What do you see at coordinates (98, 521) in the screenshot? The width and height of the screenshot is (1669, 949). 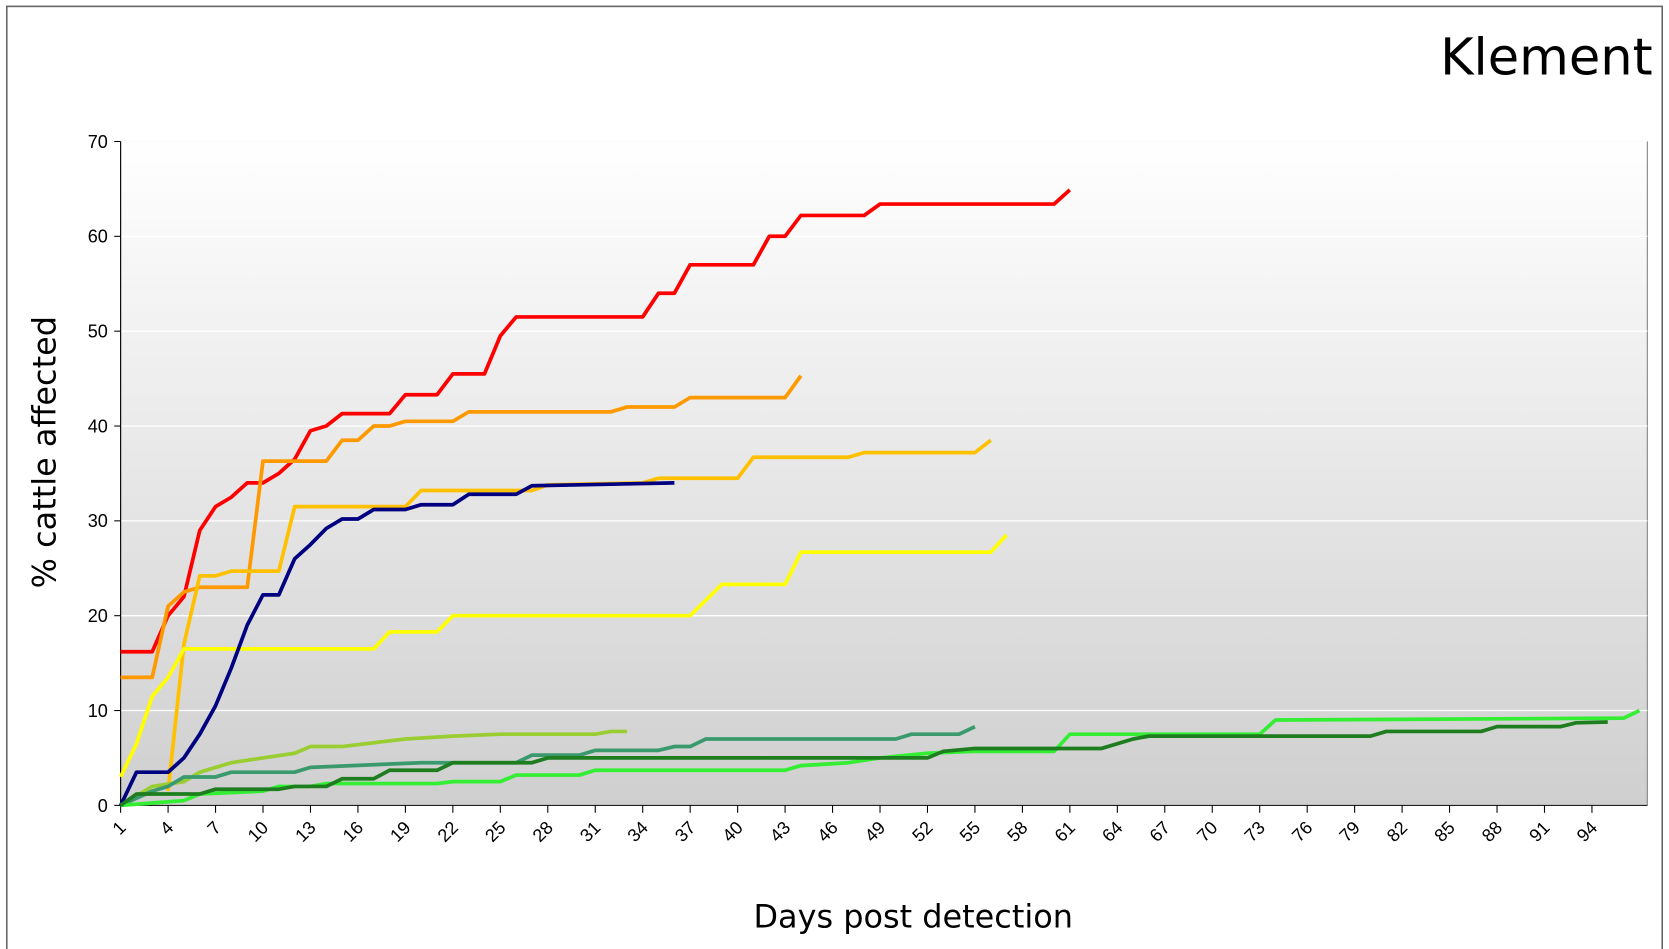 I see `y-tick-label: 30` at bounding box center [98, 521].